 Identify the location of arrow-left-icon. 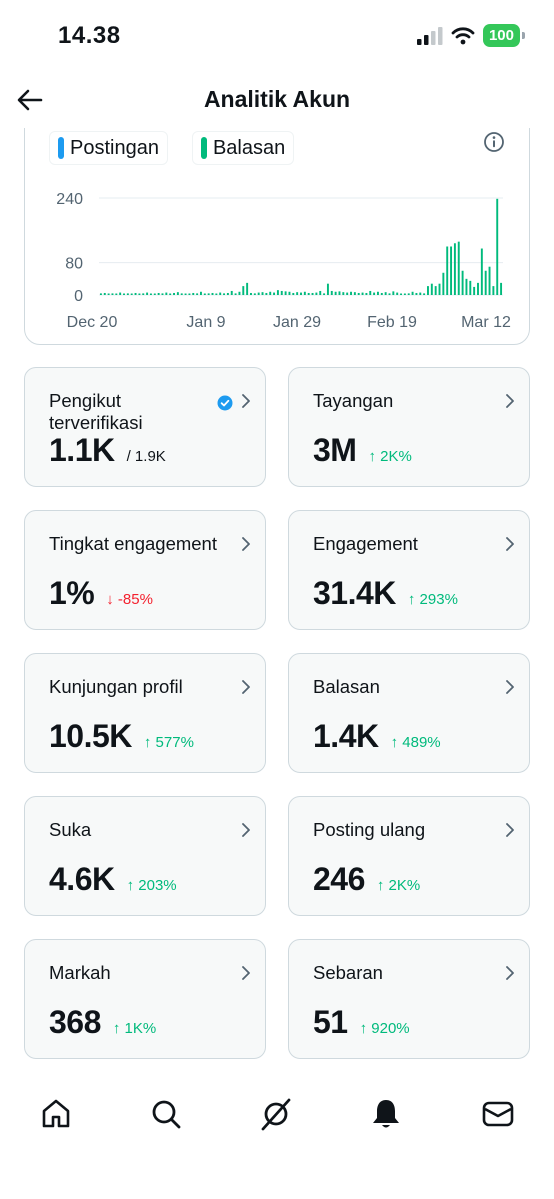
(30, 100).